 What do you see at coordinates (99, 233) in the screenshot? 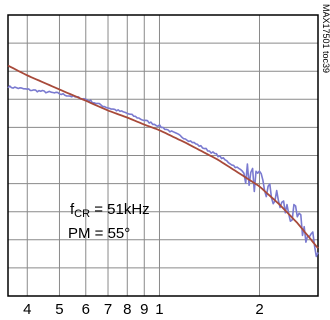
I see `annotation-phase-margin: PM = 55°` at bounding box center [99, 233].